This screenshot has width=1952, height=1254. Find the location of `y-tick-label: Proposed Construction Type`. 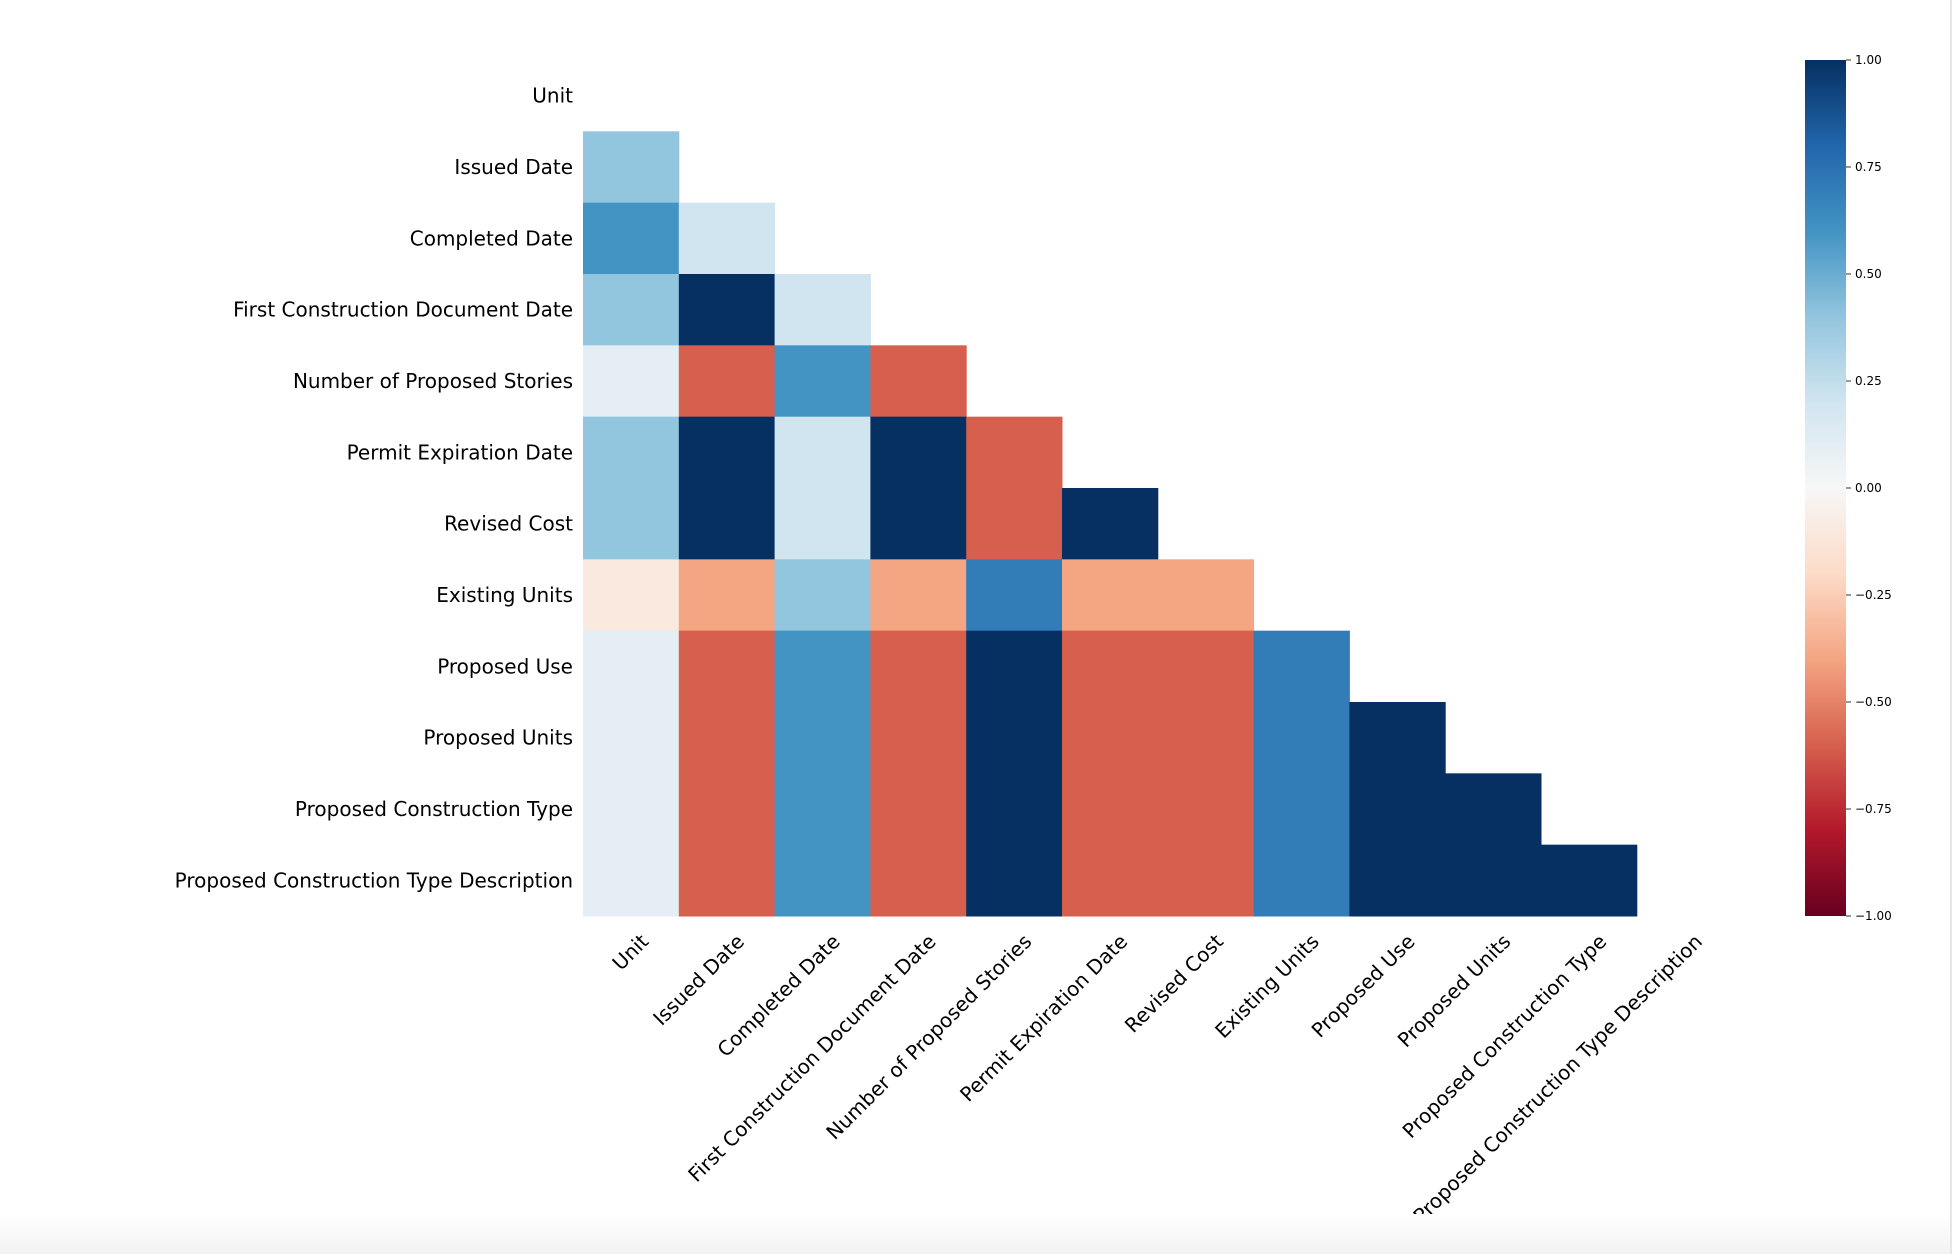

y-tick-label: Proposed Construction Type is located at coordinates (434, 809).